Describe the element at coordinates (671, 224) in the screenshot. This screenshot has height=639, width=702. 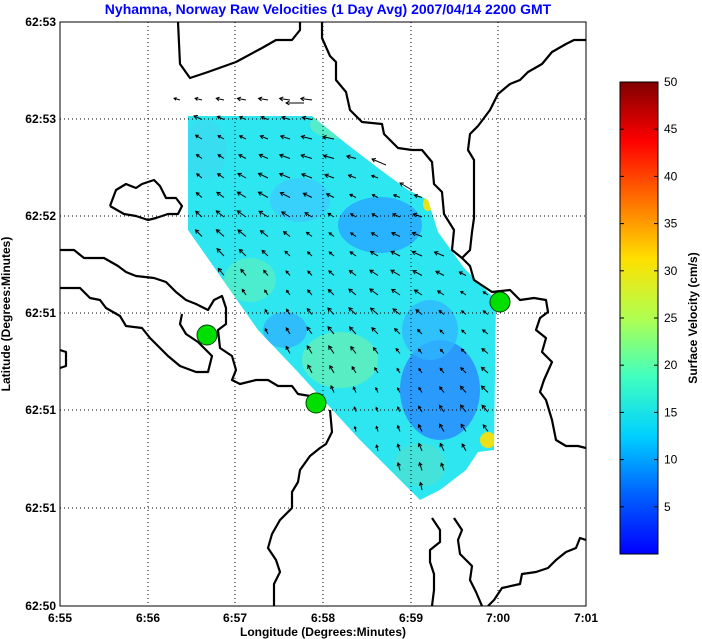
I see `colorbar-tick-label: 35` at that location.